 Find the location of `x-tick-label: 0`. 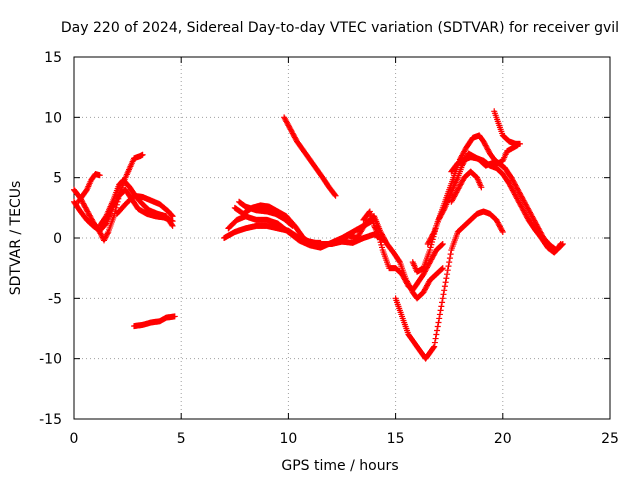

x-tick-label: 0 is located at coordinates (74, 439).